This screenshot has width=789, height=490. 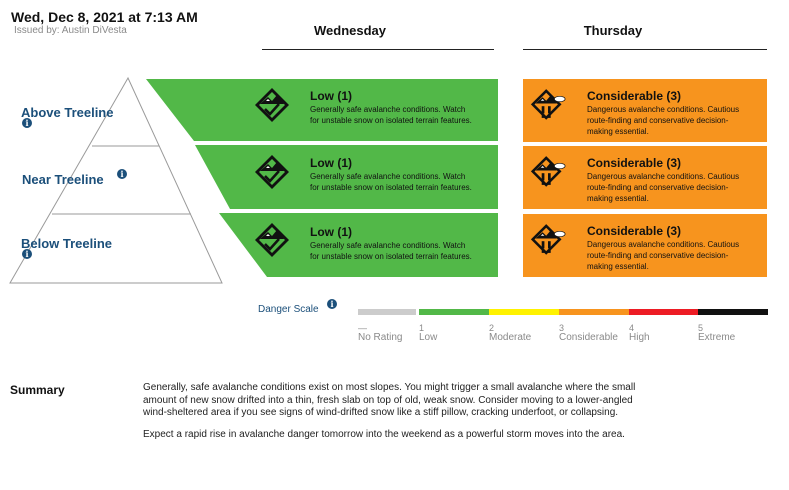 What do you see at coordinates (378, 49) in the screenshot?
I see `day-divider-wednesday` at bounding box center [378, 49].